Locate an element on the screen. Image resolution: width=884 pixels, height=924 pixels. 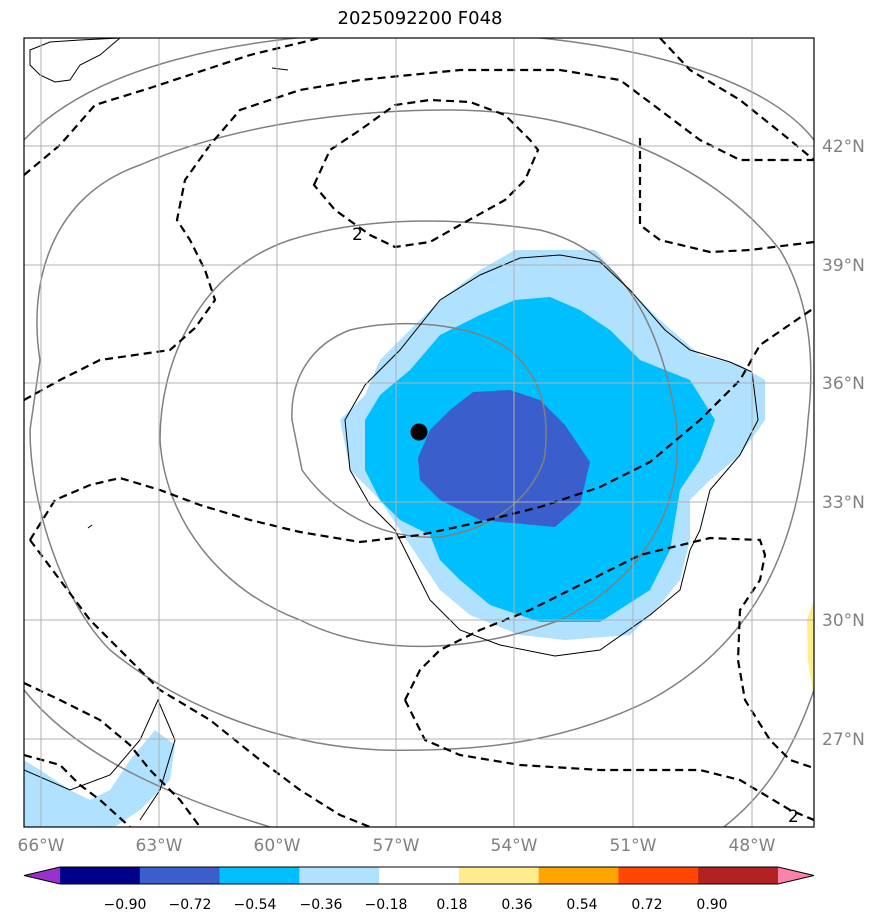
lon-label: 60°W is located at coordinates (277, 846).